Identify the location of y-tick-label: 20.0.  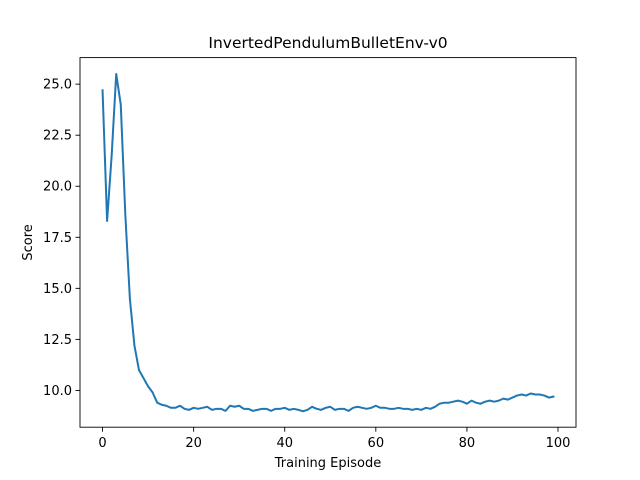
(57, 187).